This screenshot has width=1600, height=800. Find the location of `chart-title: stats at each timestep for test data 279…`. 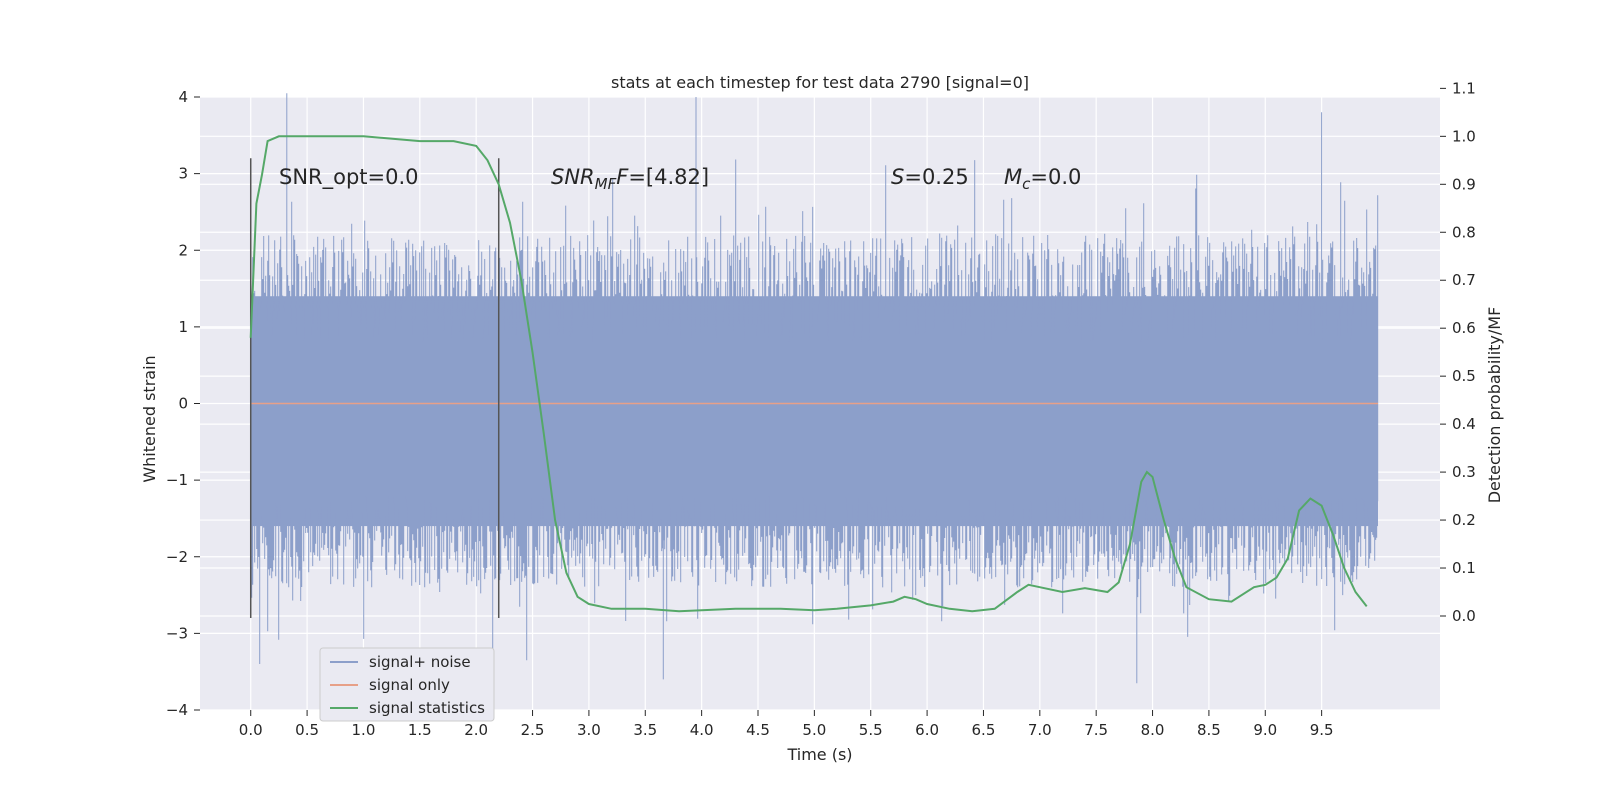

chart-title: stats at each timestep for test data 279… is located at coordinates (820, 82).